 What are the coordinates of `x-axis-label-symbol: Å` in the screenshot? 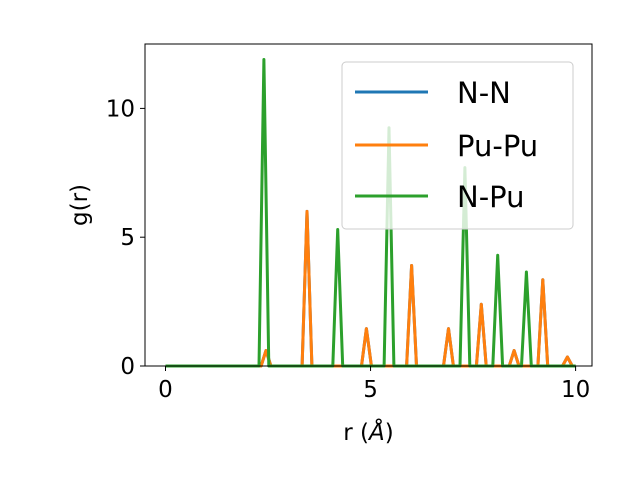 It's located at (376, 432).